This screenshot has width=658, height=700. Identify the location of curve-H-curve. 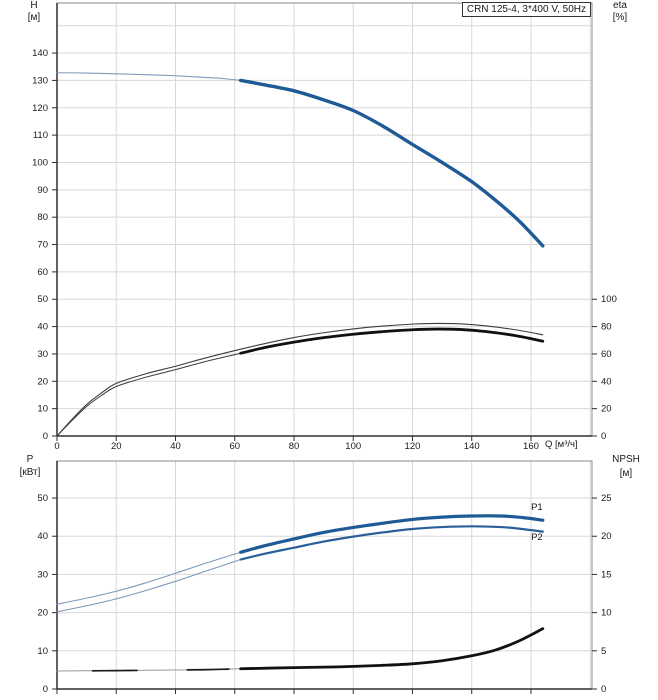
(391, 163).